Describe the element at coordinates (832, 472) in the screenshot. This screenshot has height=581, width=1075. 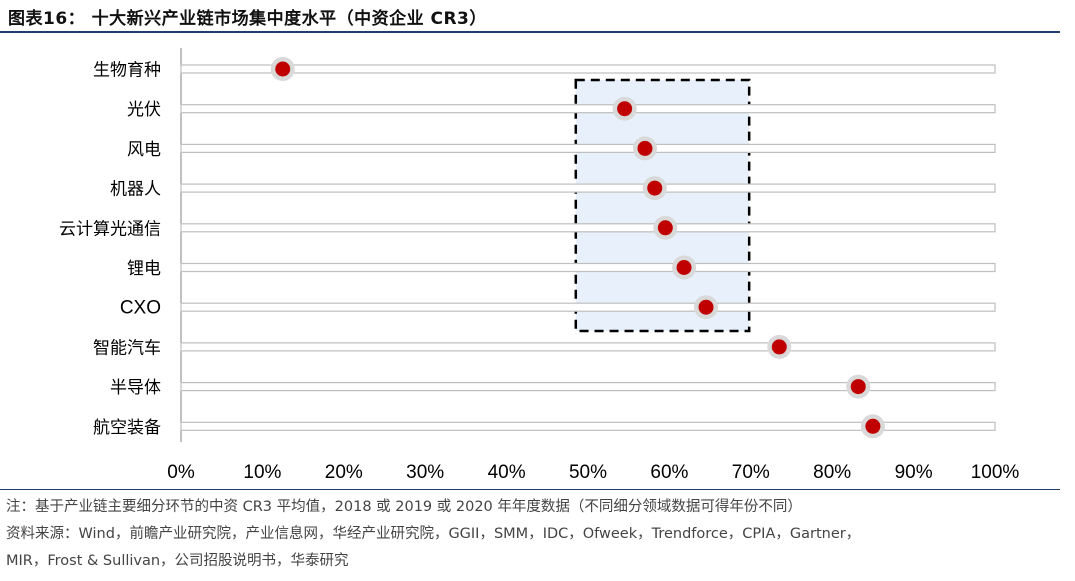
I see `x-tick-label: 80%` at that location.